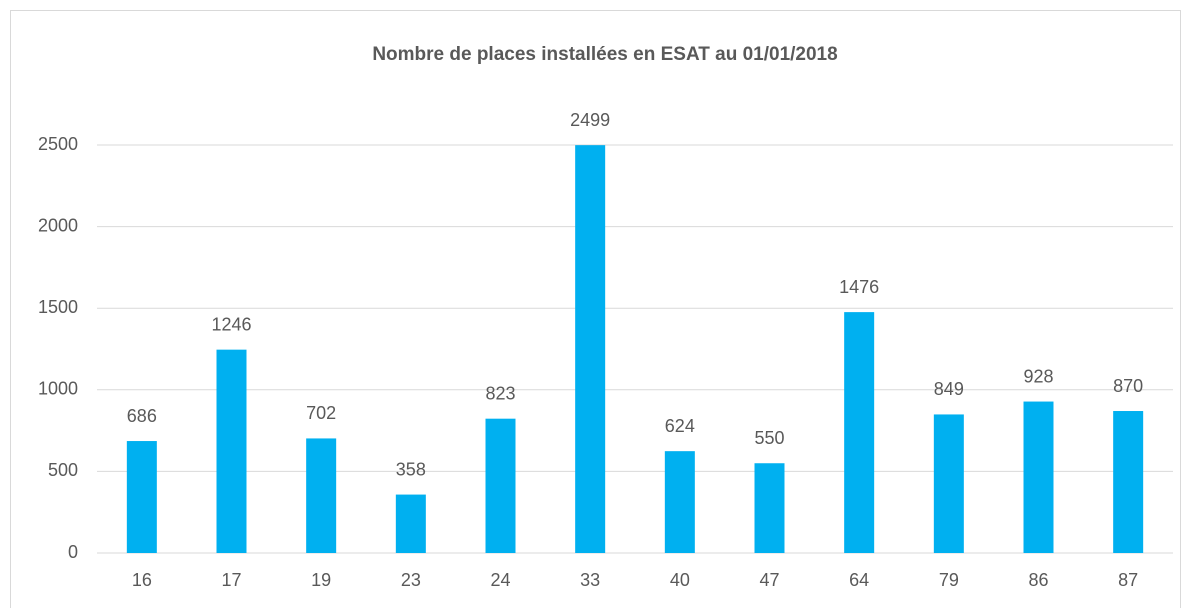 The height and width of the screenshot is (613, 1189). What do you see at coordinates (321, 580) in the screenshot?
I see `x-tick-label: 19` at bounding box center [321, 580].